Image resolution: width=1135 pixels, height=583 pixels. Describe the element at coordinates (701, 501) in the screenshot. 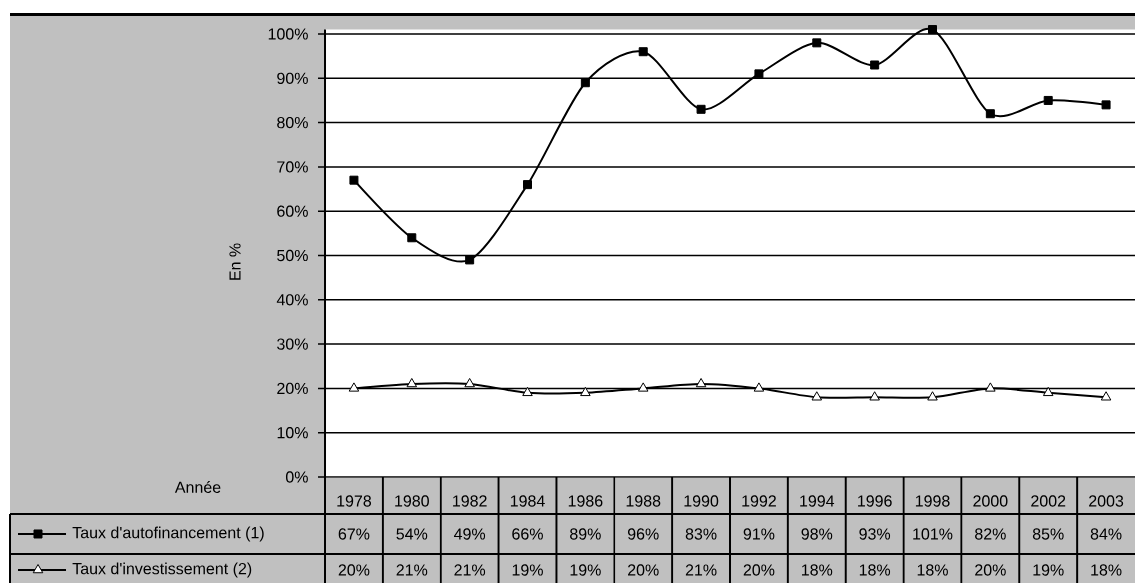

I see `x-tick-label: 1990` at that location.